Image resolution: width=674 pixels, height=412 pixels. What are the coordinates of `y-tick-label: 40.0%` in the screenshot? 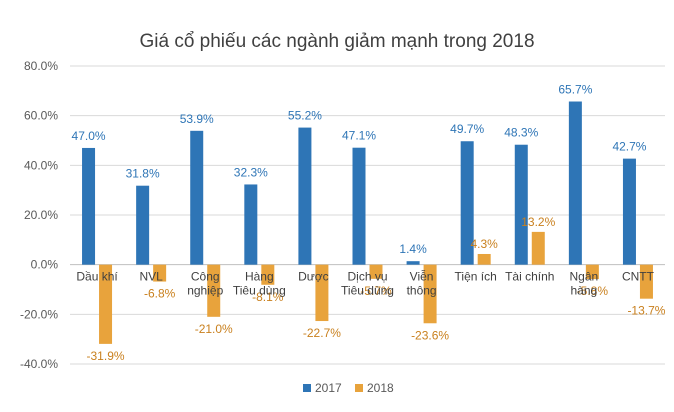 It's located at (41, 165).